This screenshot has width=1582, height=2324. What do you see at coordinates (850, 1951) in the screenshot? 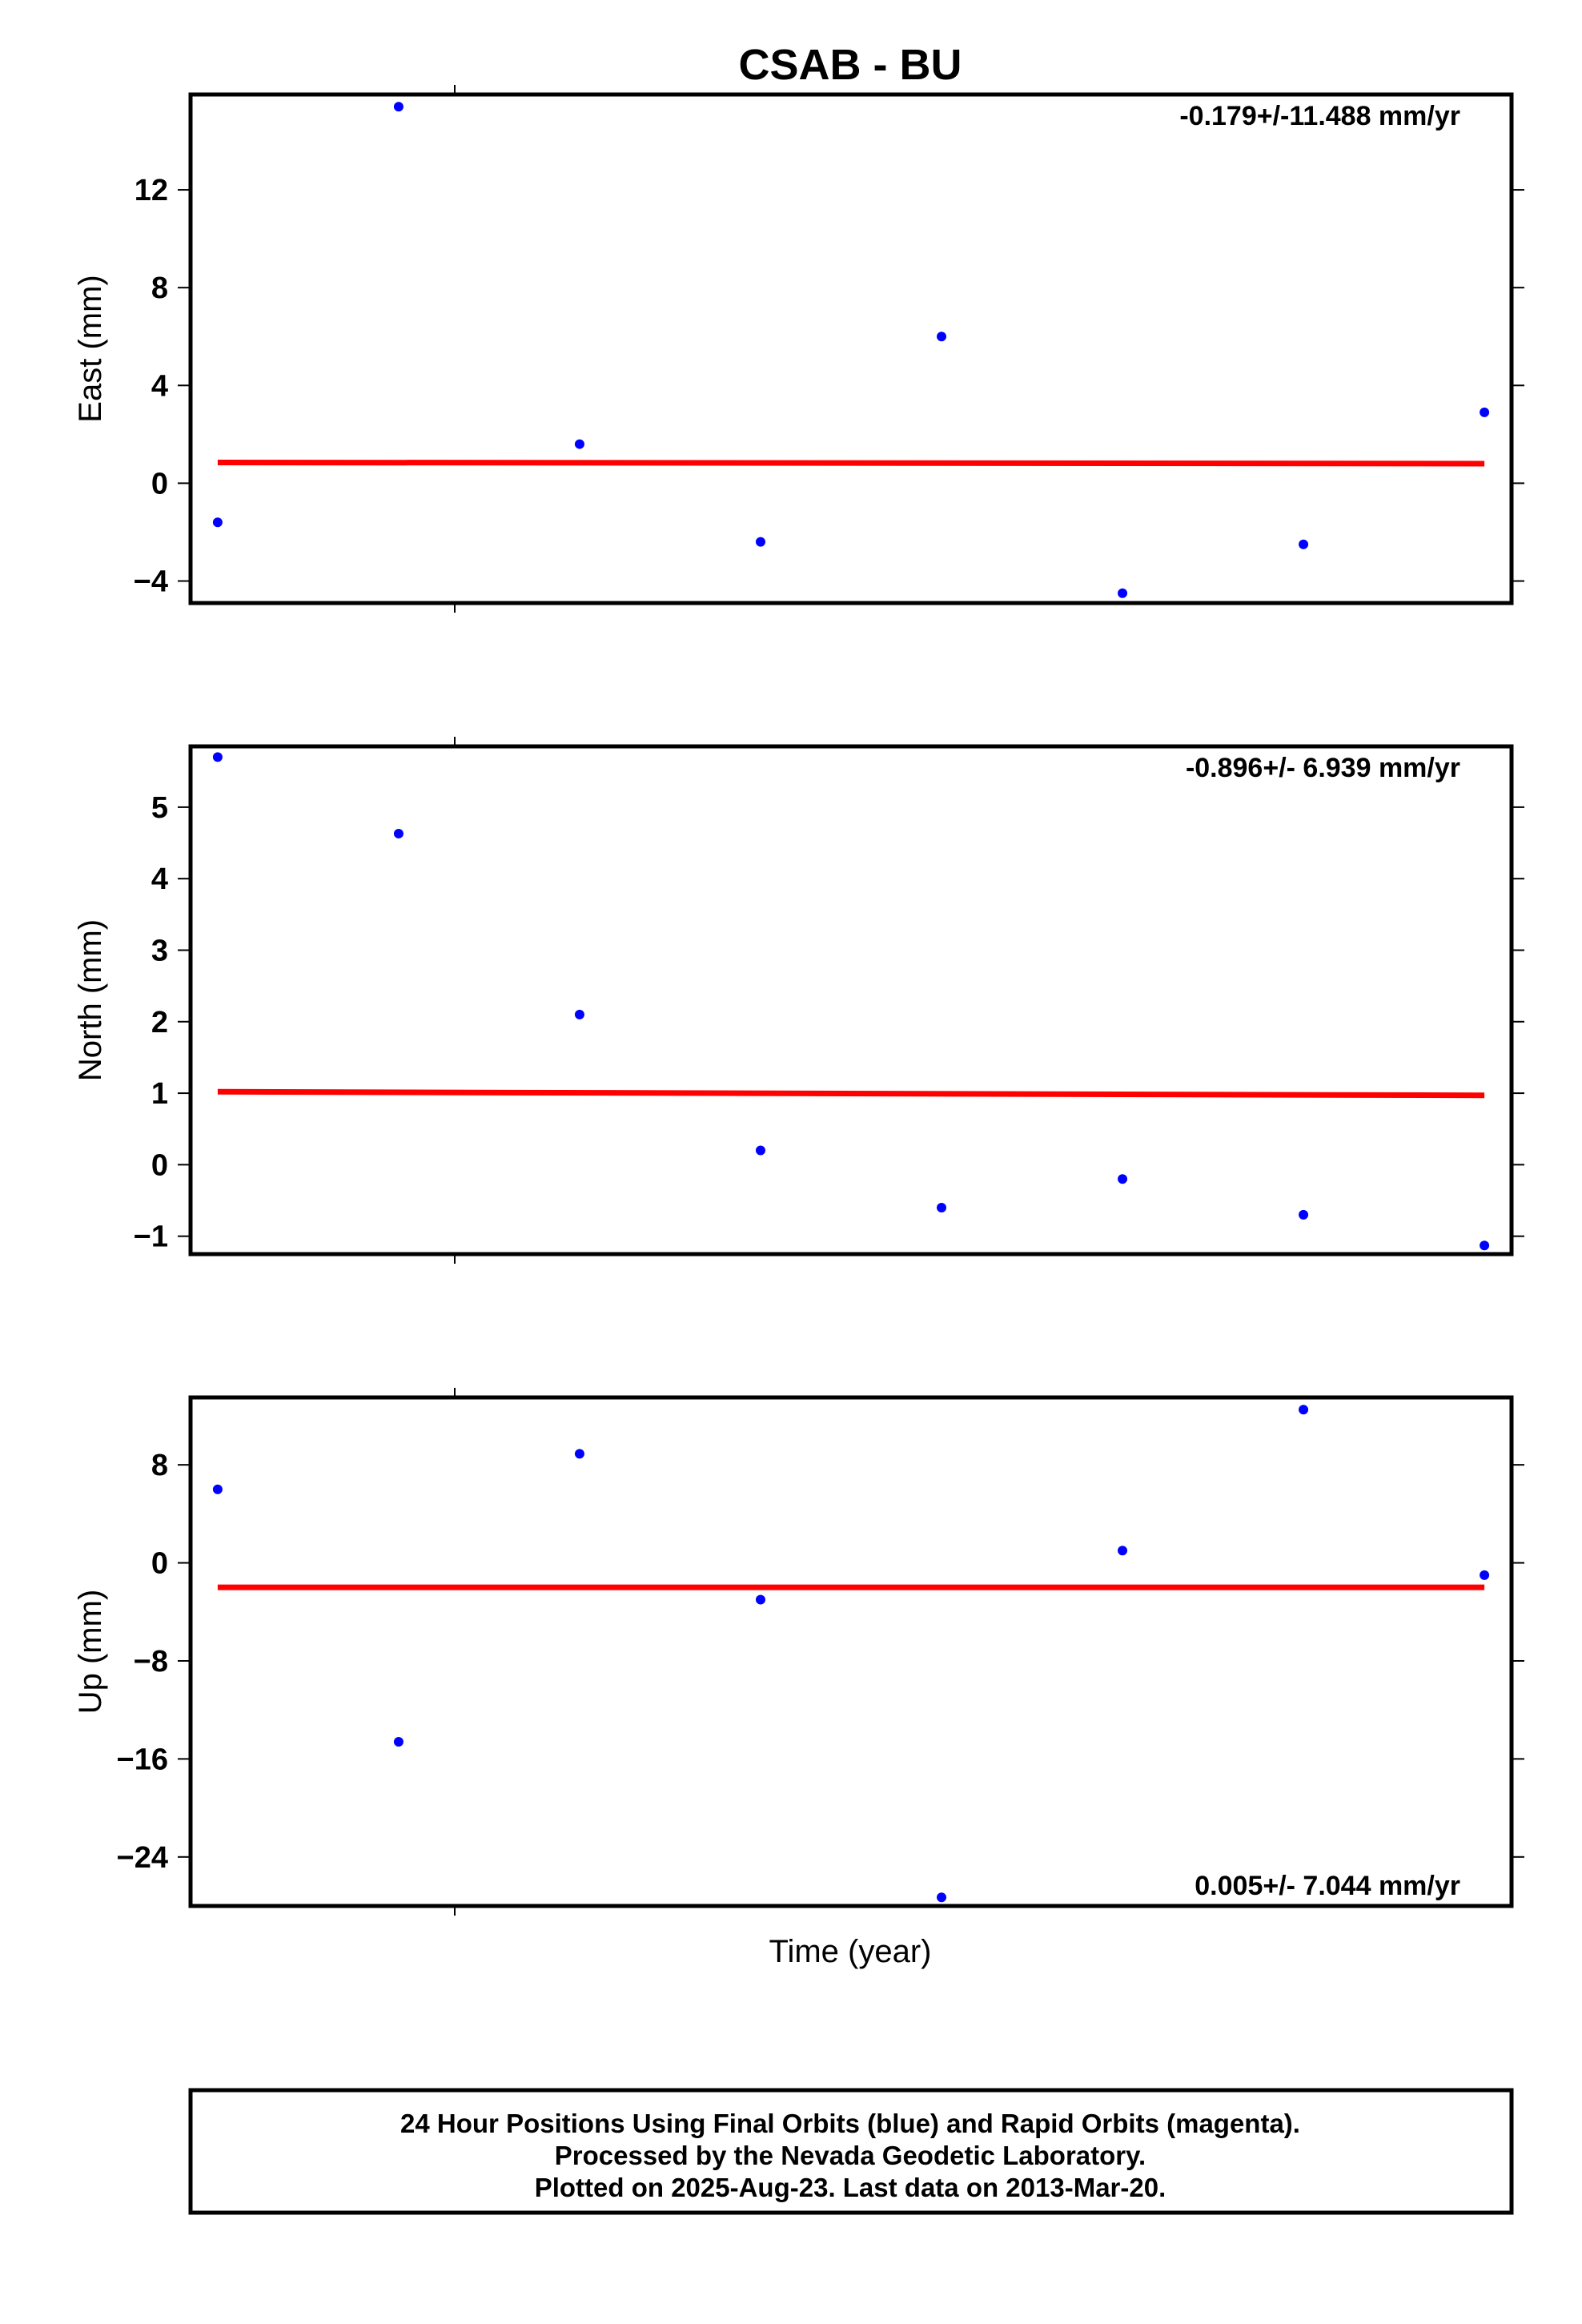
I see `x-axis-label: Time (year)` at bounding box center [850, 1951].